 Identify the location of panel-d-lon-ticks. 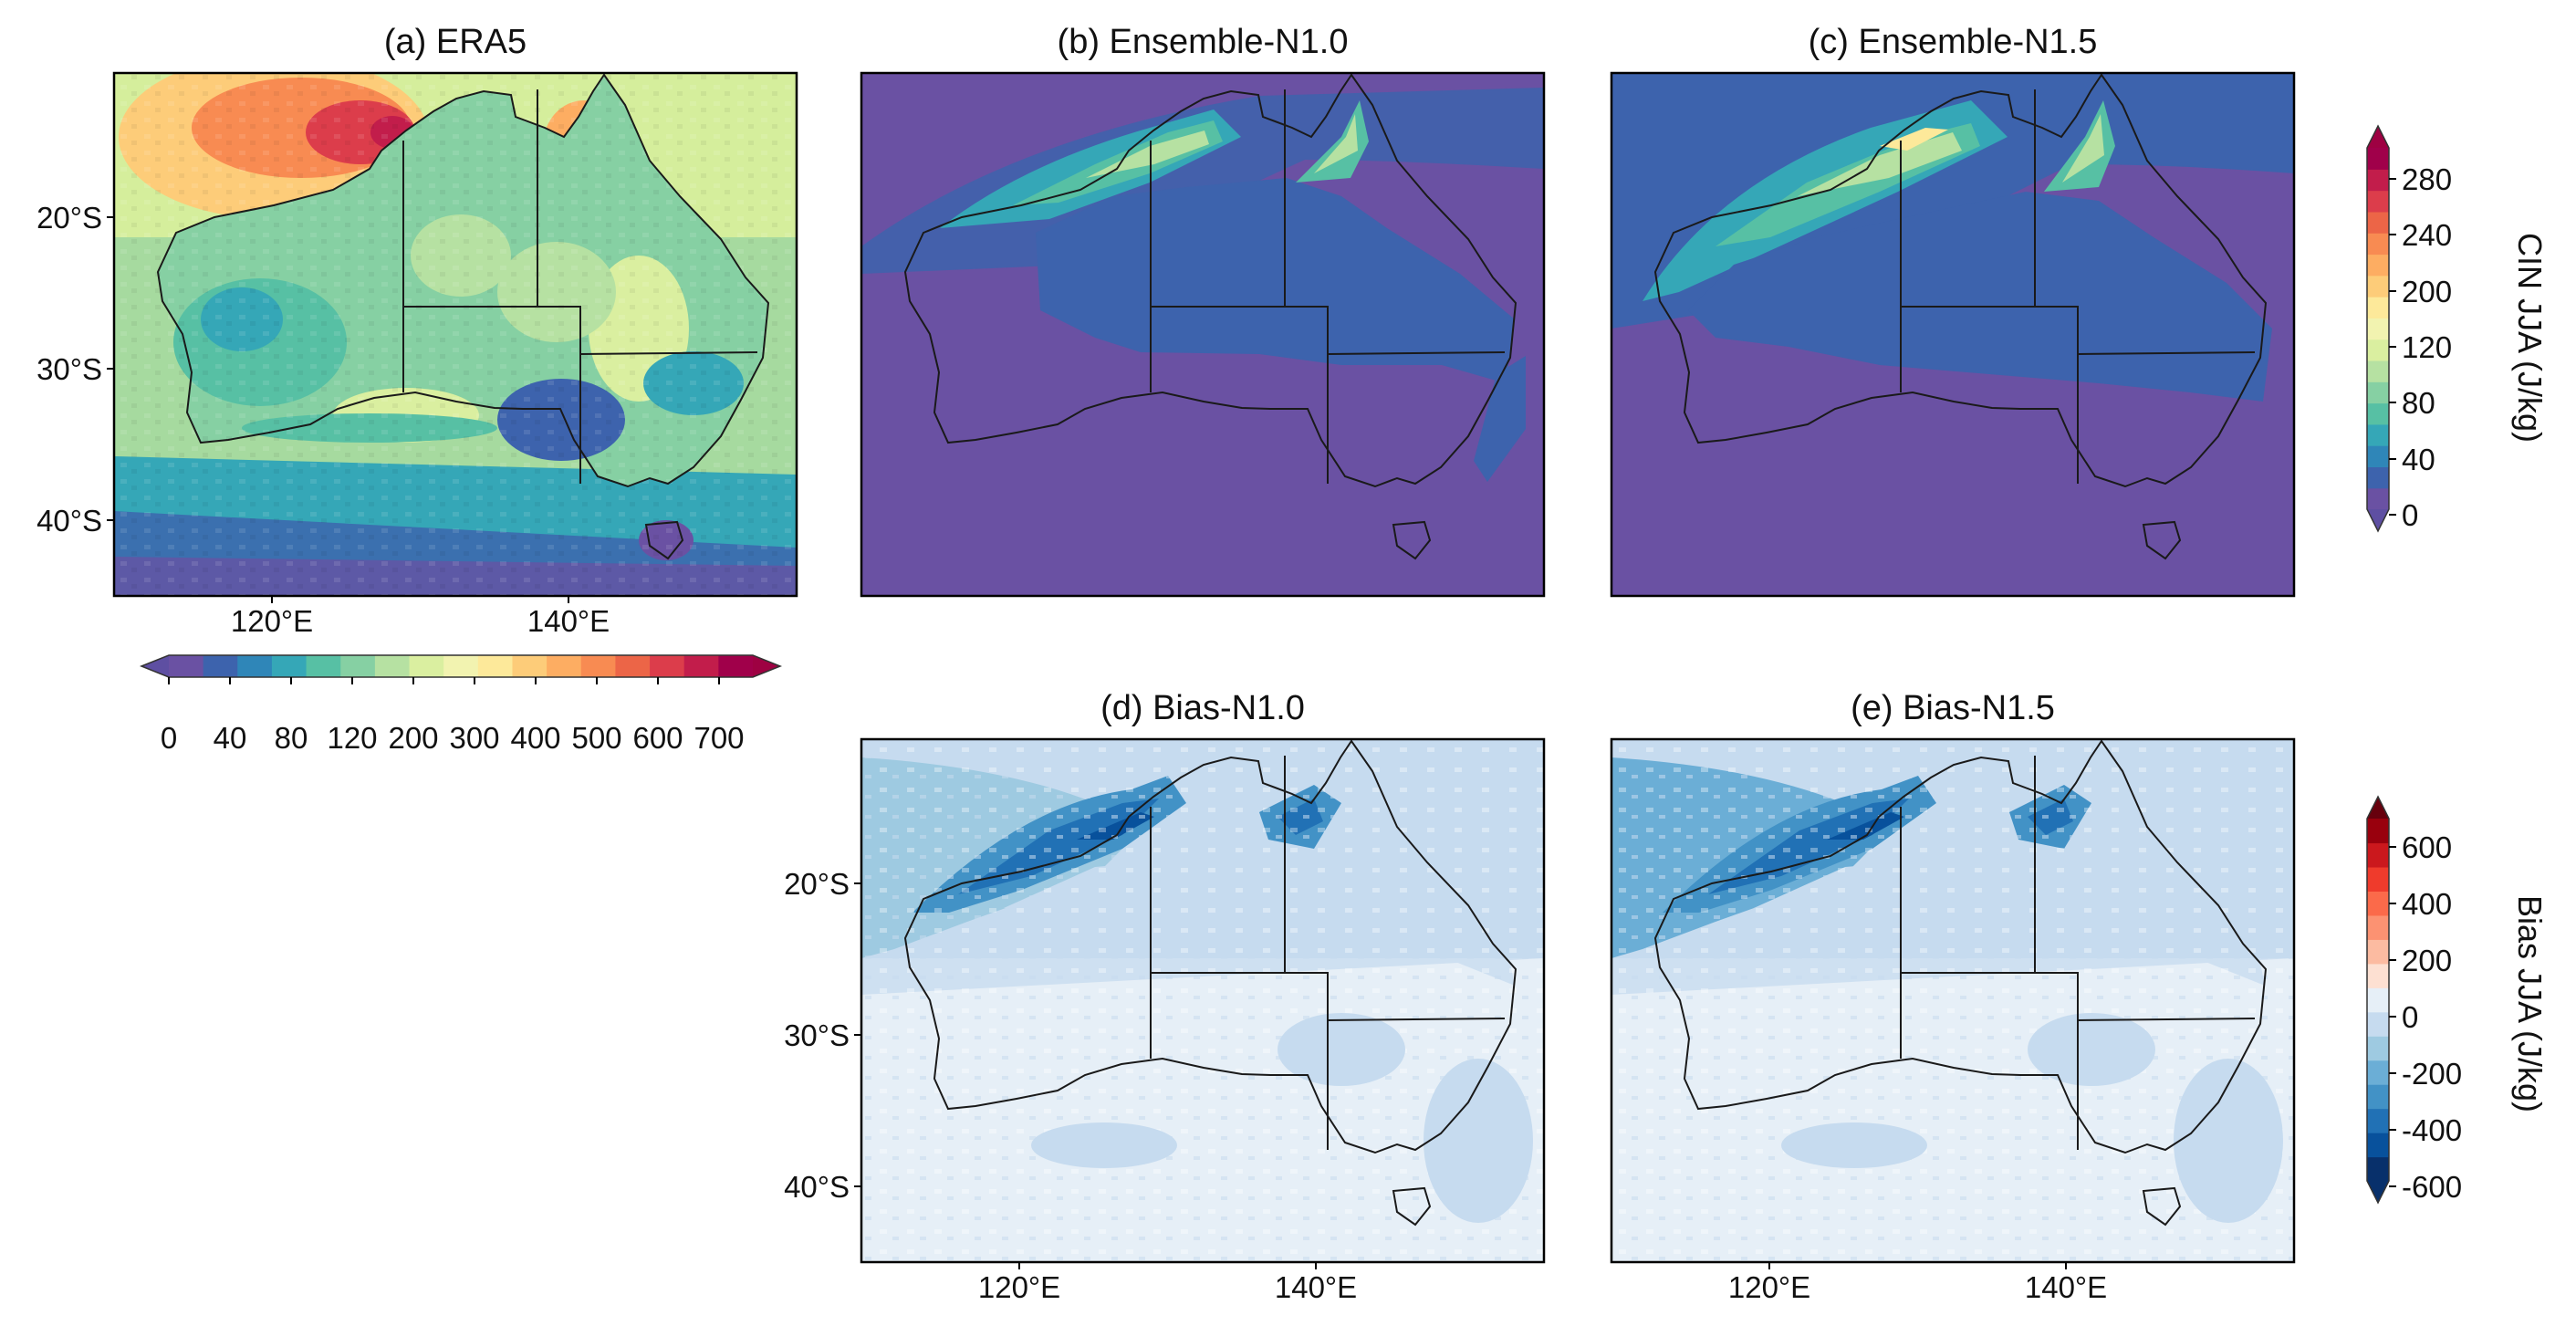
(1167, 1266).